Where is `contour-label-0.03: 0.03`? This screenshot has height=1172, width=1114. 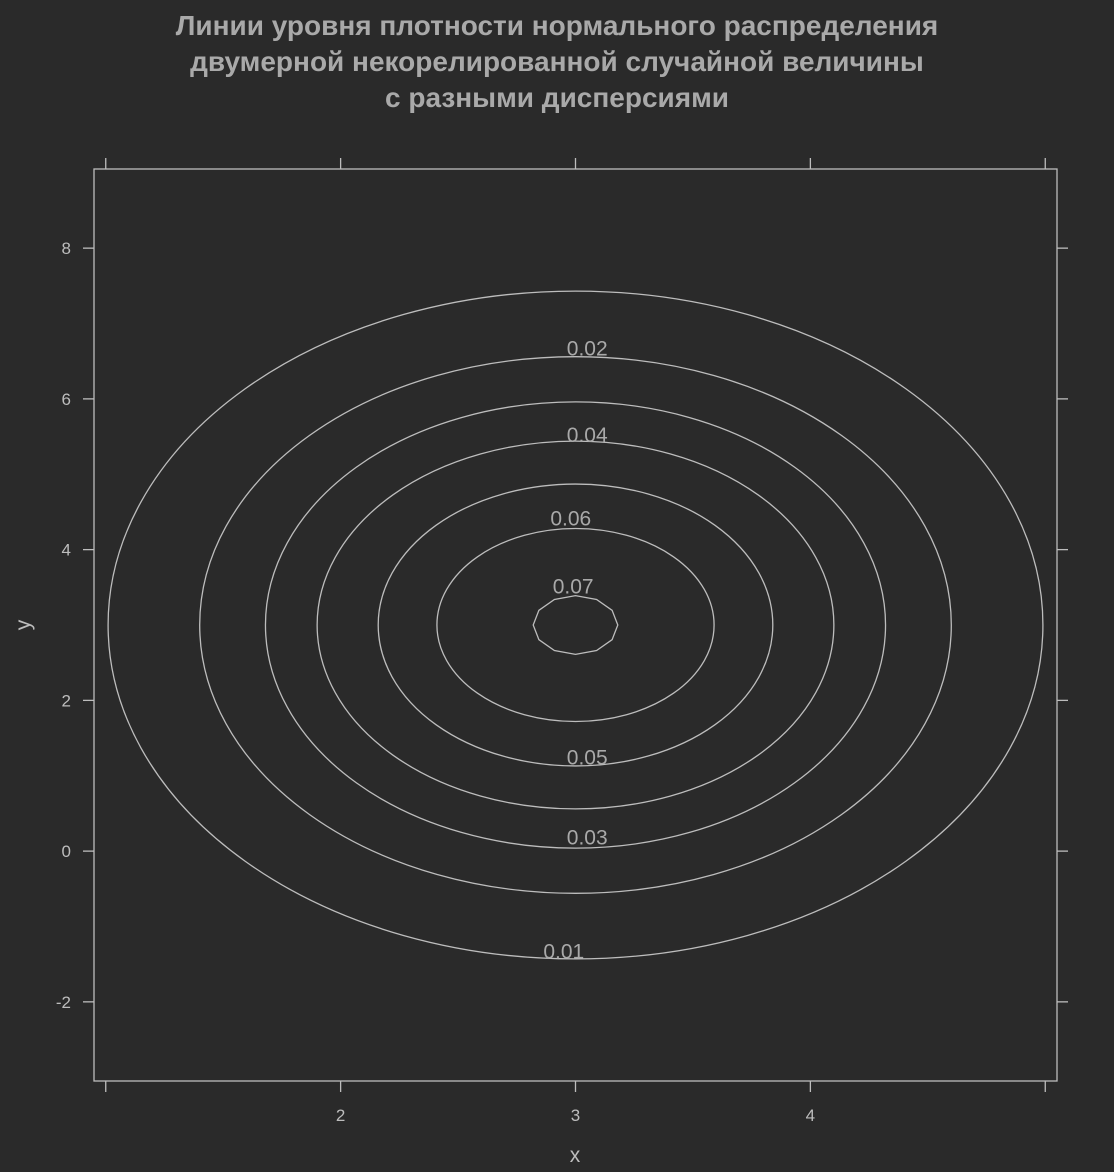
contour-label-0.03: 0.03 is located at coordinates (587, 838).